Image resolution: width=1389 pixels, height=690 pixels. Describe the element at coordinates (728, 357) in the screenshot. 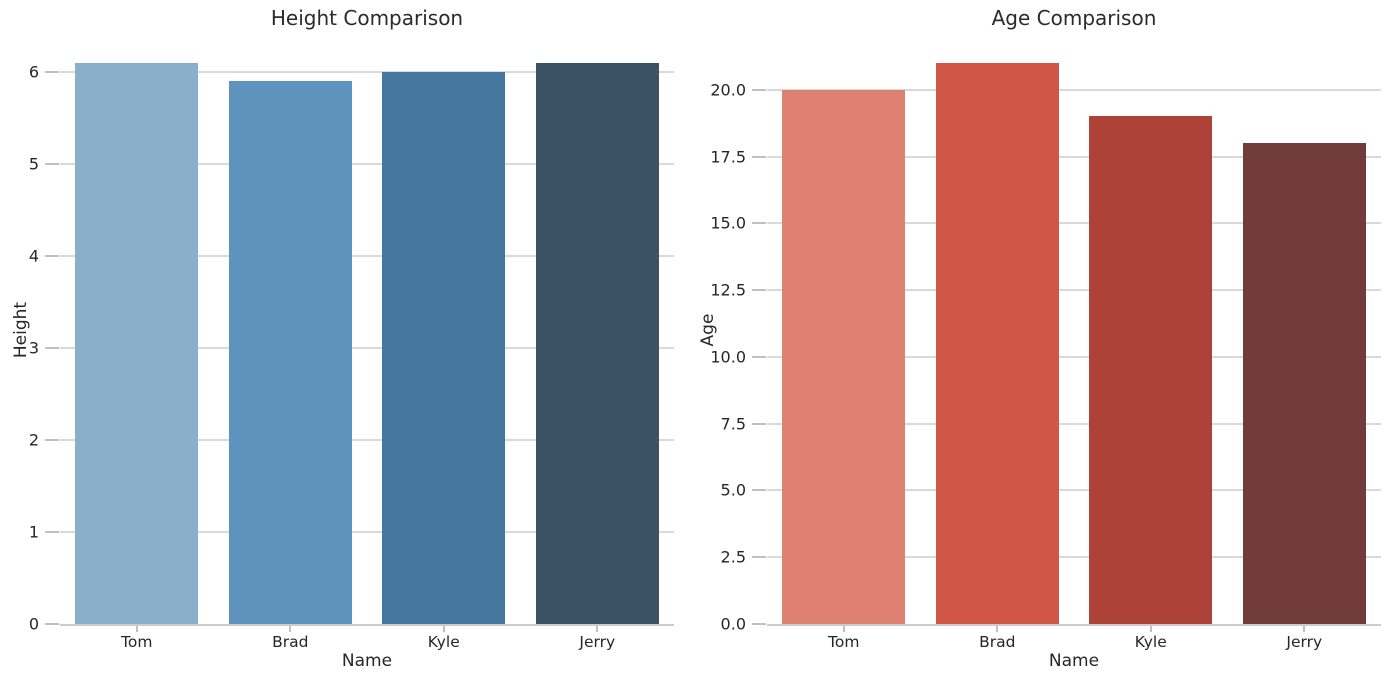

I see `y-tick-label: 10.0` at that location.